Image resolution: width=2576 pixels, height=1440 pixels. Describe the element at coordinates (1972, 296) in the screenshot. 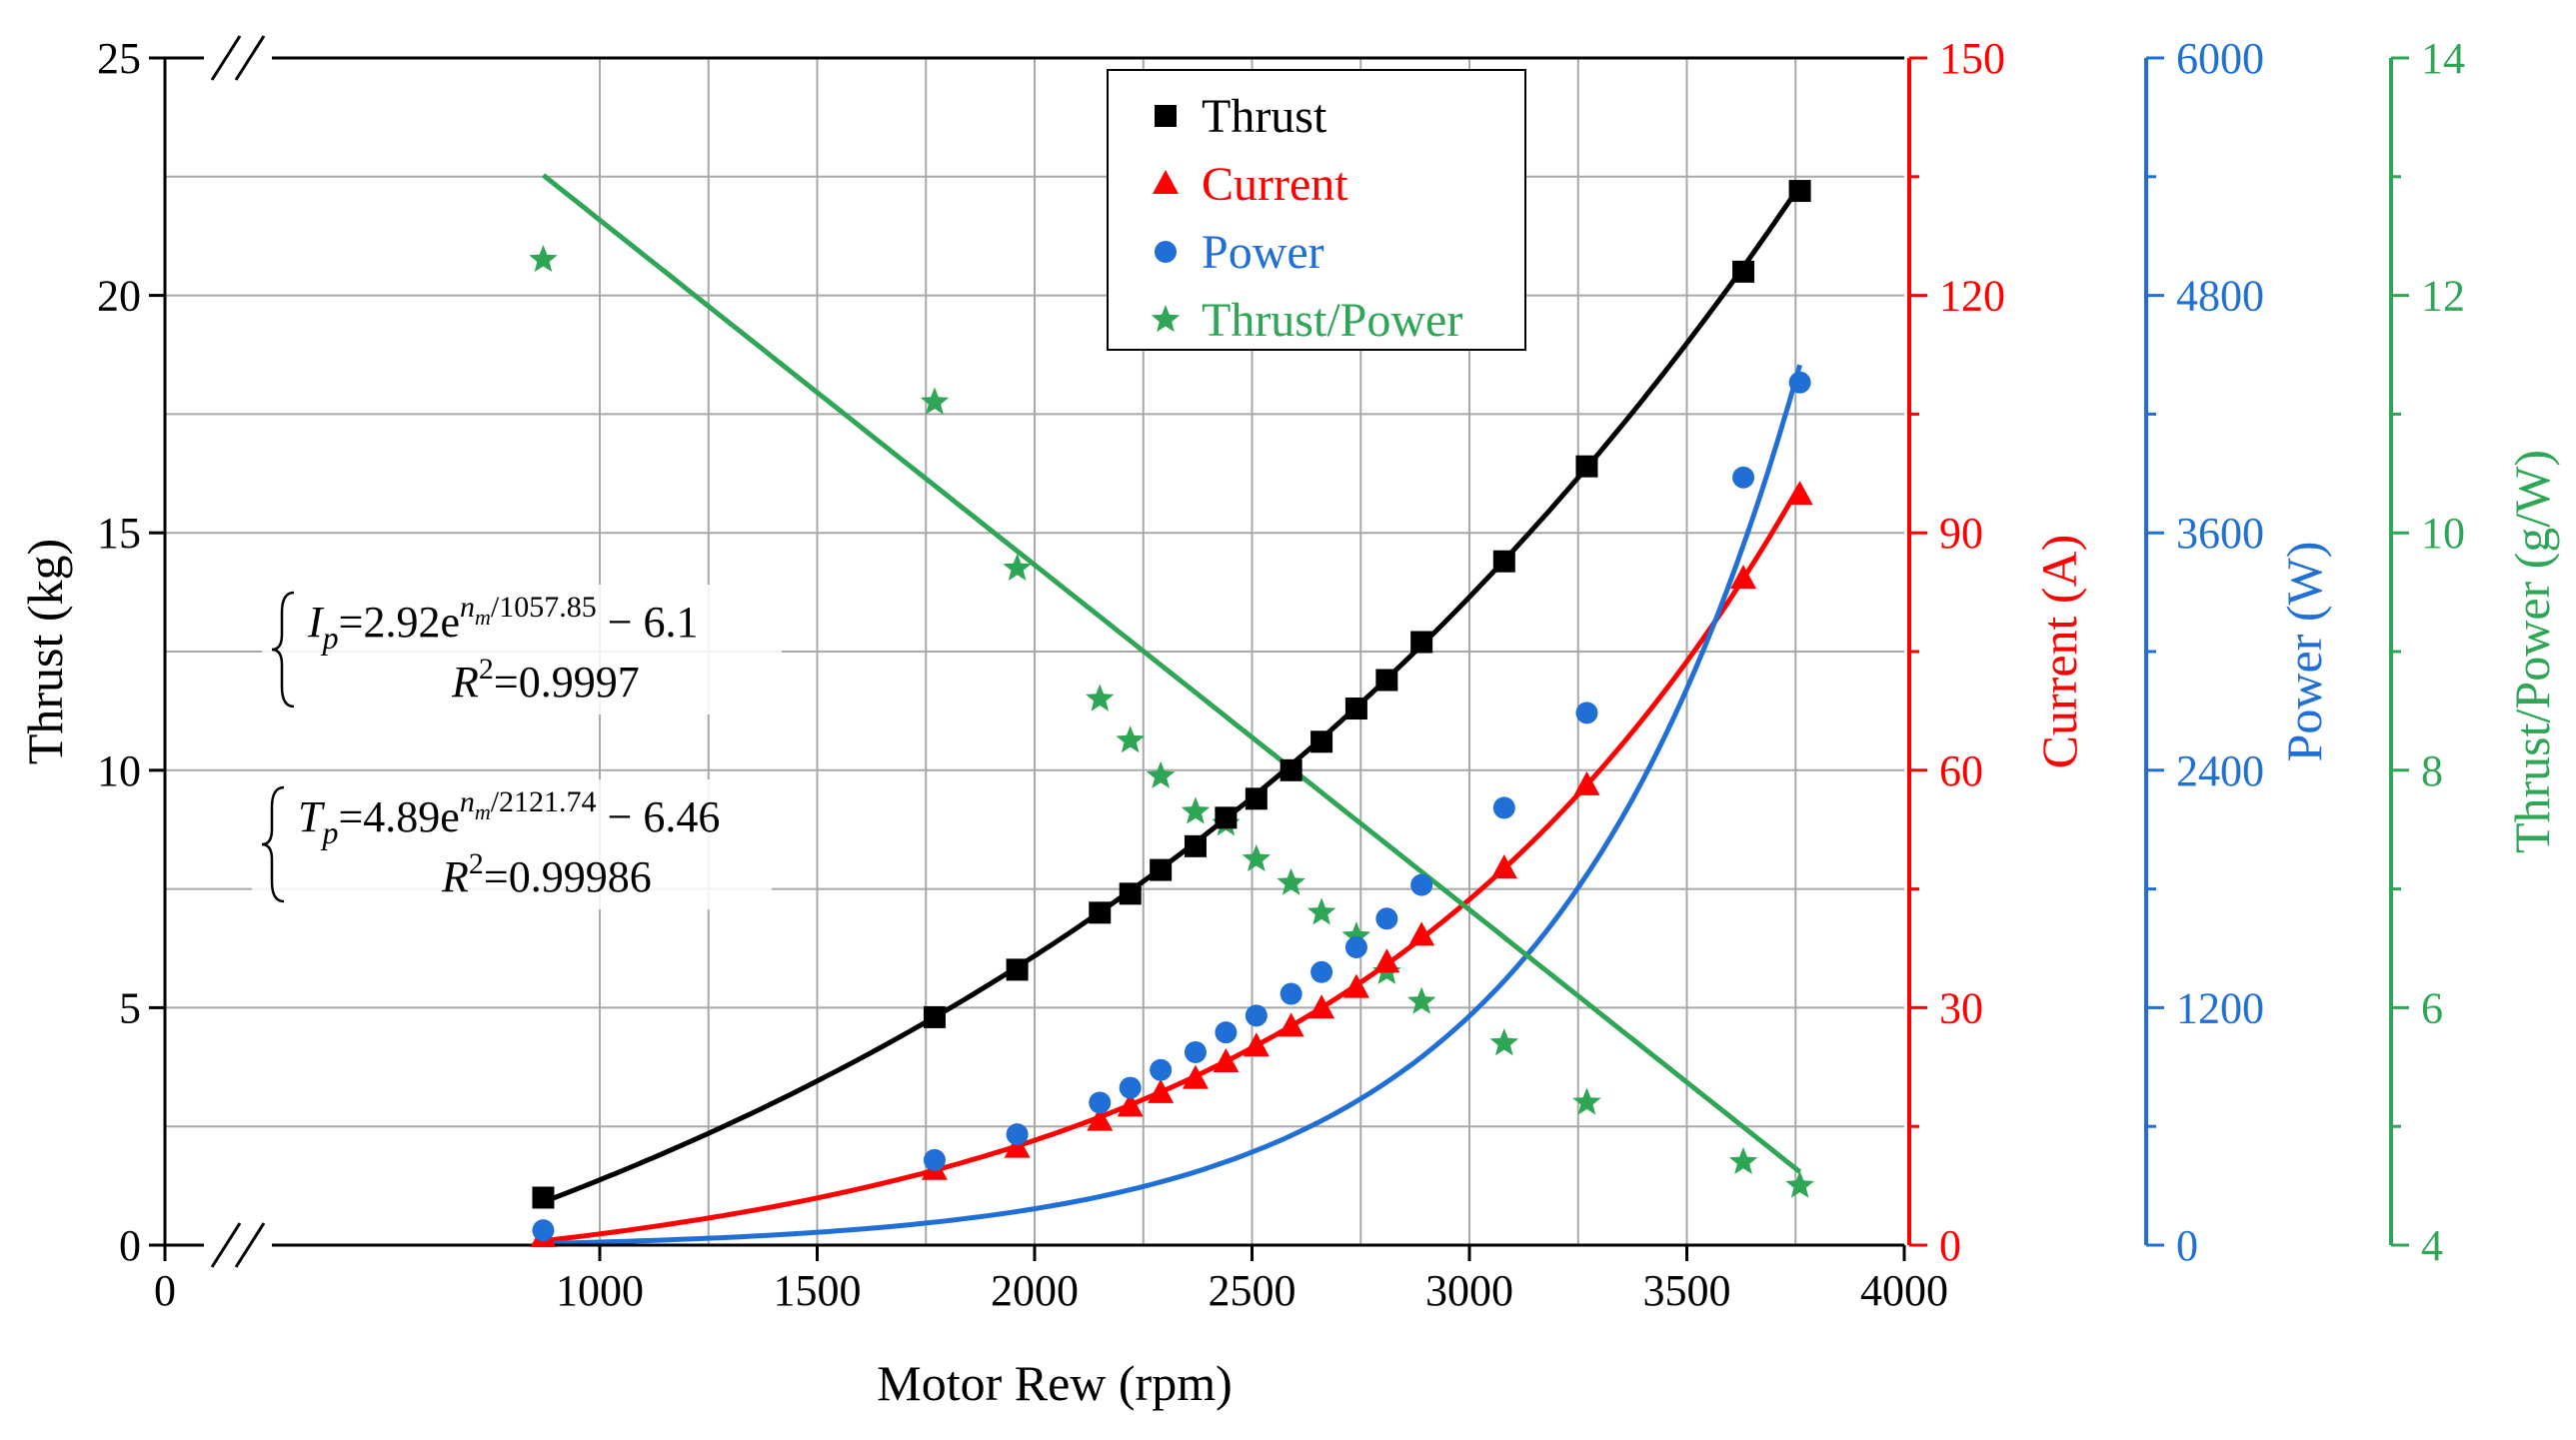

I see `current-tick-label: 120` at that location.